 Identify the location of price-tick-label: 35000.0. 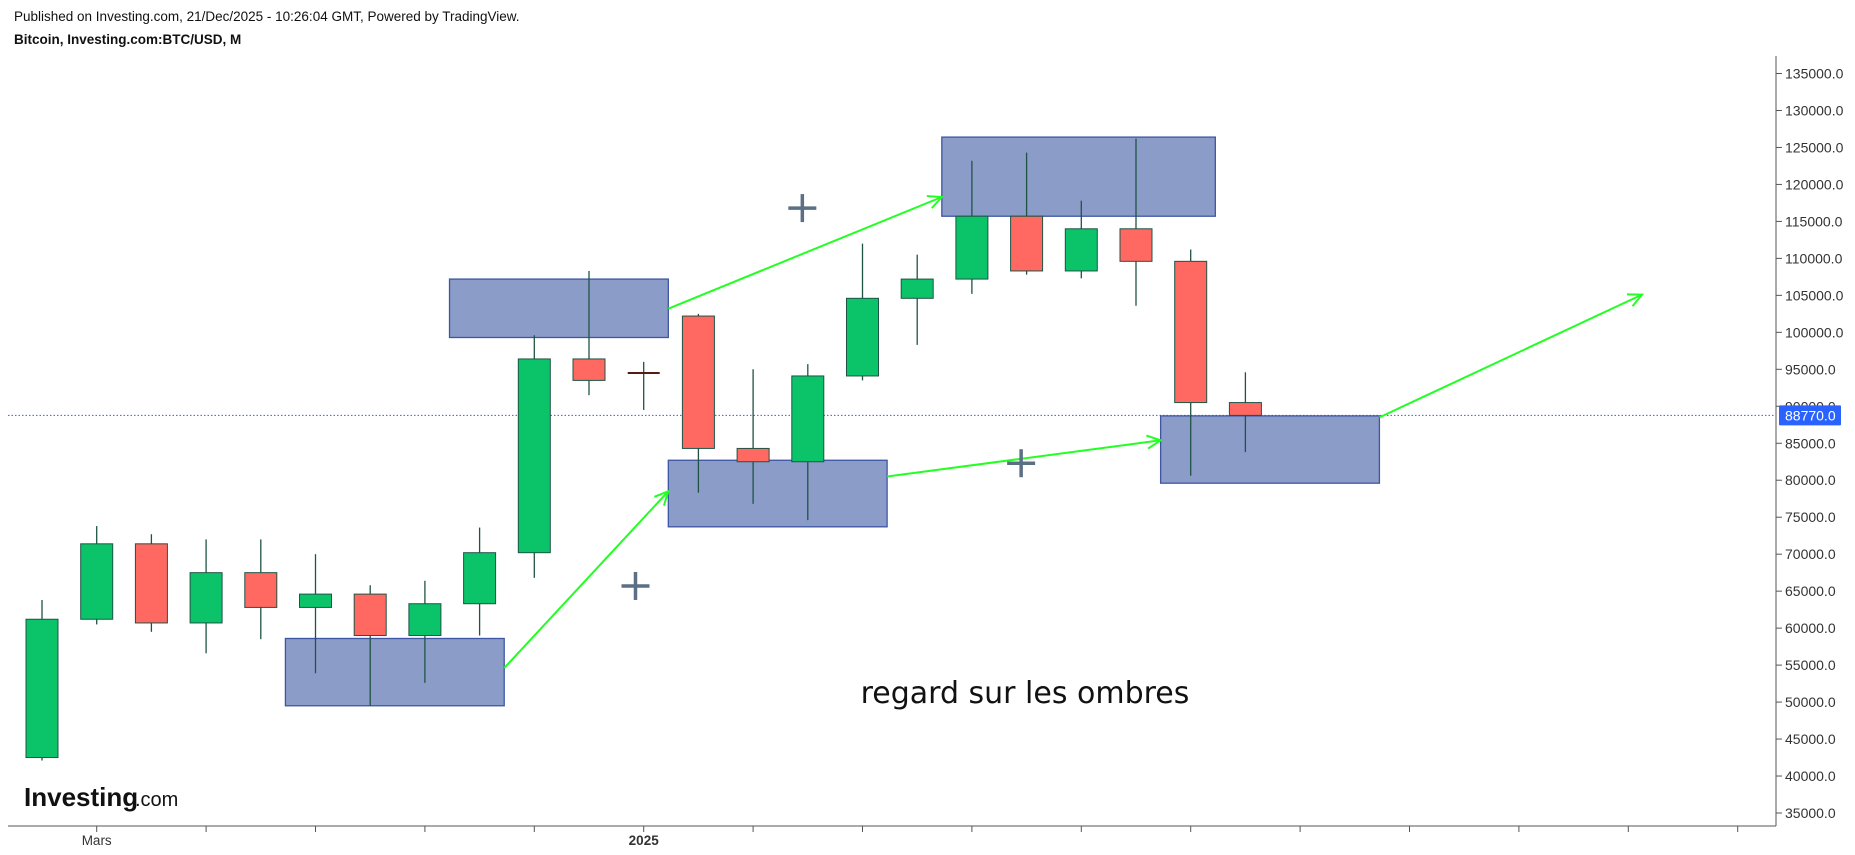
(1810, 813).